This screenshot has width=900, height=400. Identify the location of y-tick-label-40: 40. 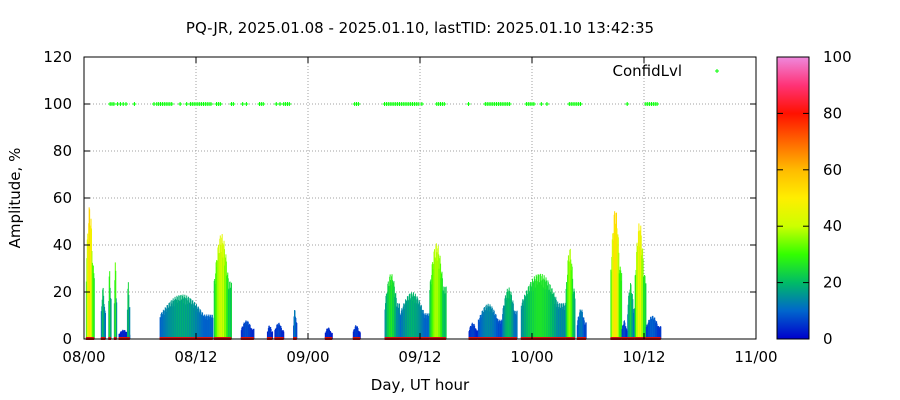
(62, 245).